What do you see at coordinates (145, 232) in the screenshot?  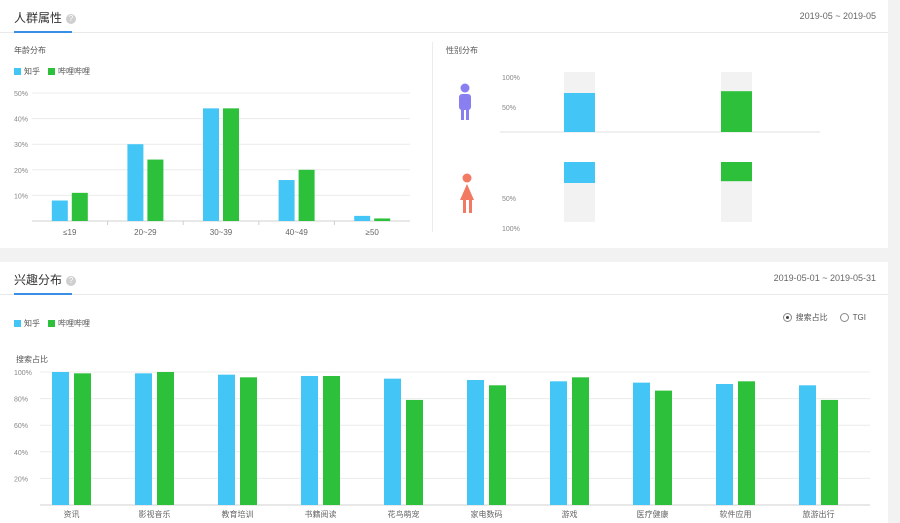 I see `x-tick-label: 20~29` at bounding box center [145, 232].